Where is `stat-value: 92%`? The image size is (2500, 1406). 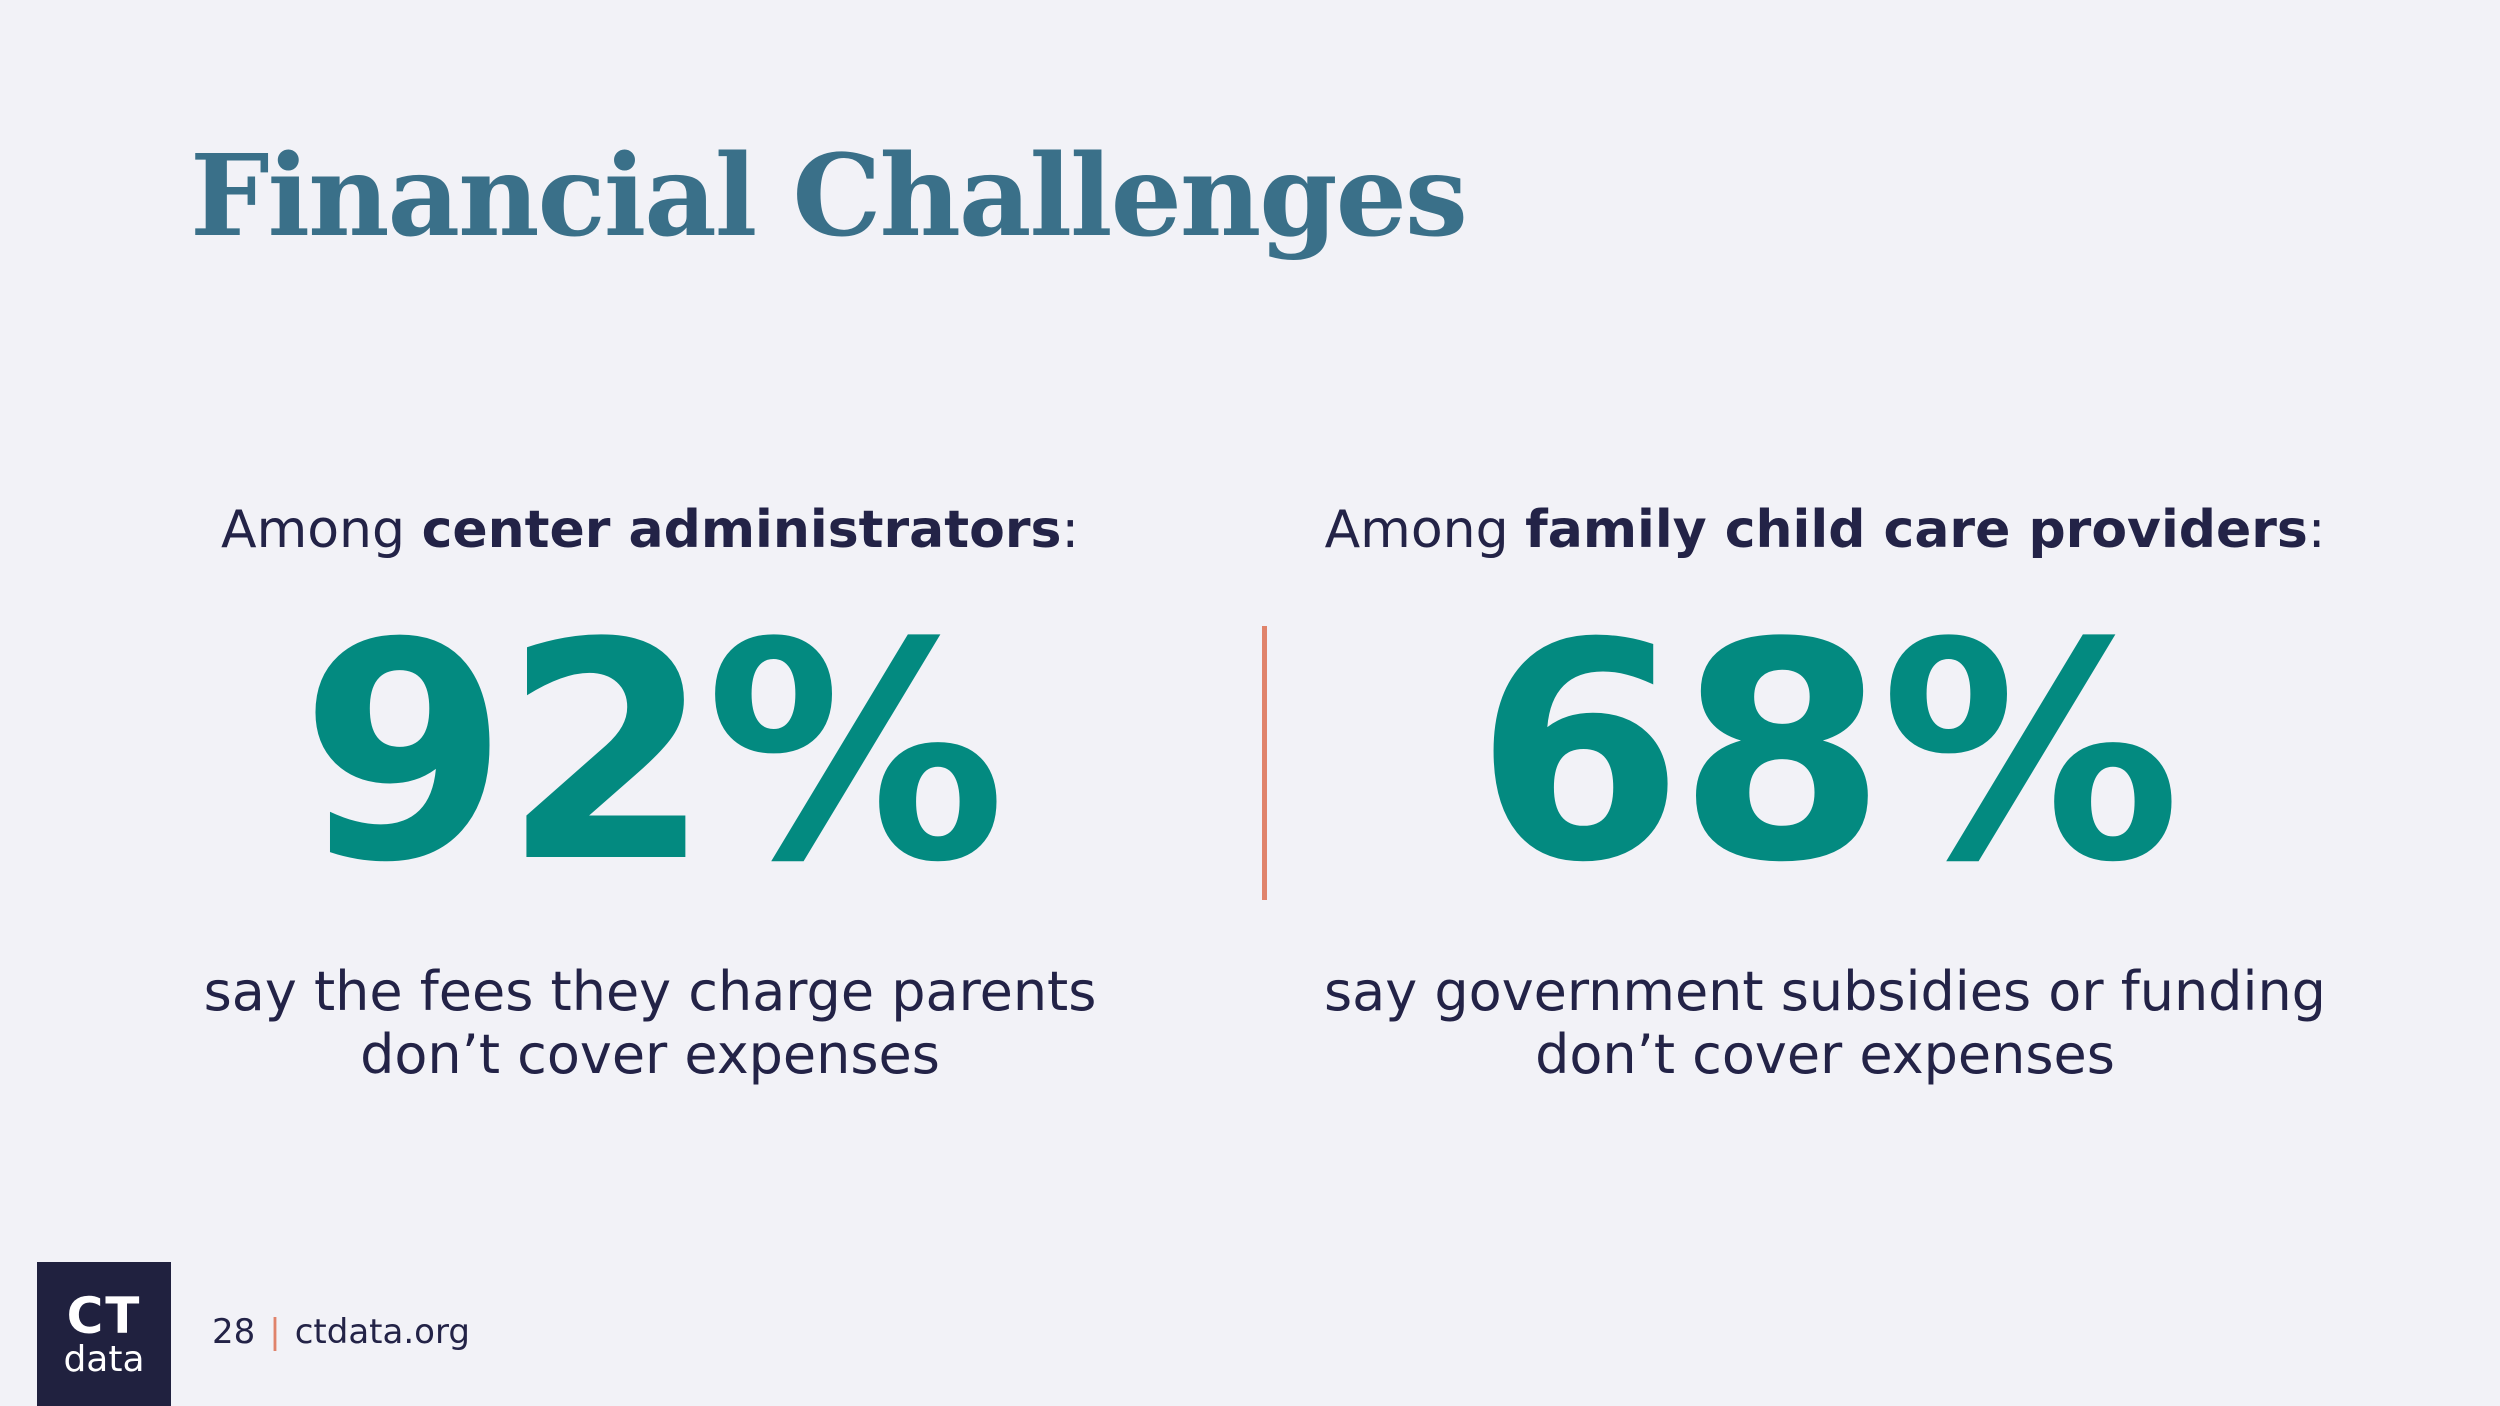
stat-value: 92% is located at coordinates (652, 753).